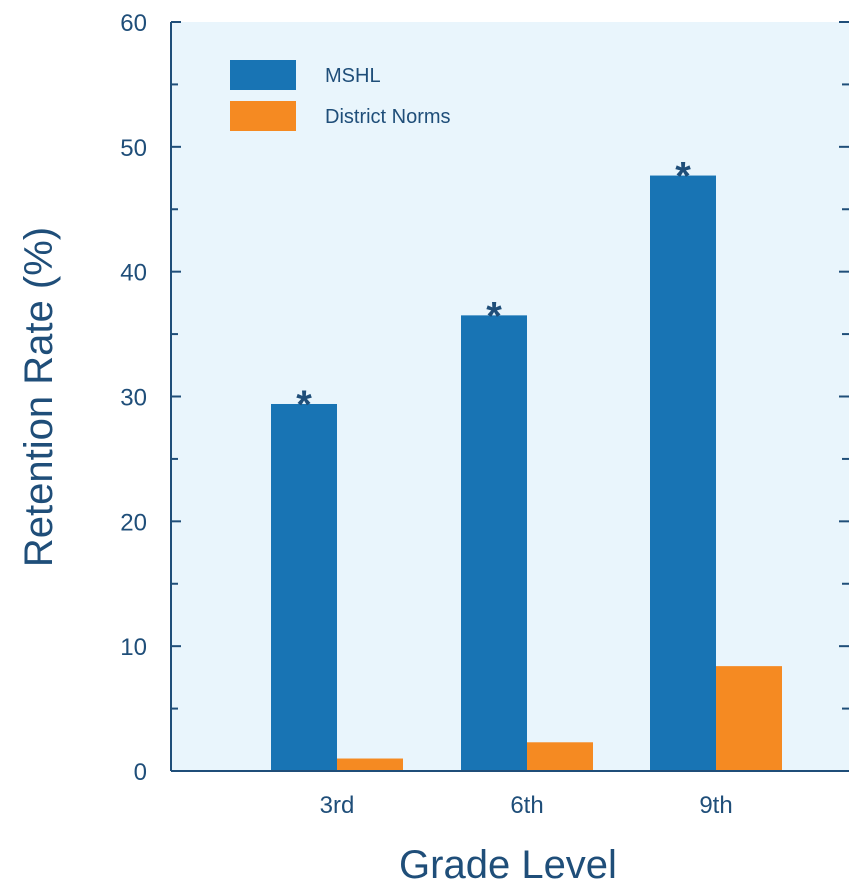  Describe the element at coordinates (133, 148) in the screenshot. I see `y-tick-label: 50` at that location.